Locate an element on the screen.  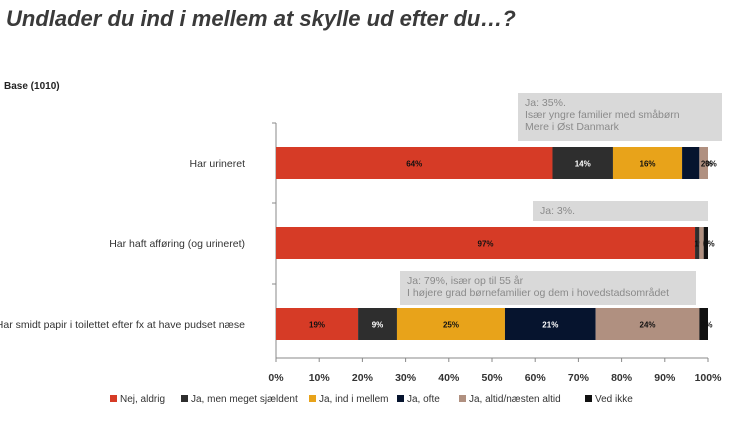
data-label: 64% is located at coordinates (414, 164).